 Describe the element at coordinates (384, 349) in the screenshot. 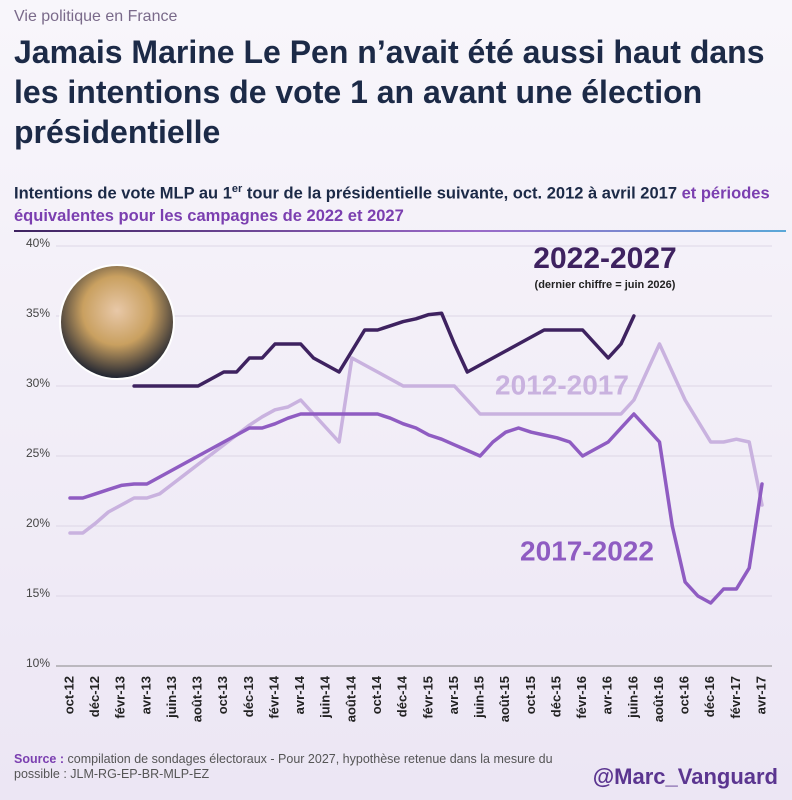

I see `line` at that location.